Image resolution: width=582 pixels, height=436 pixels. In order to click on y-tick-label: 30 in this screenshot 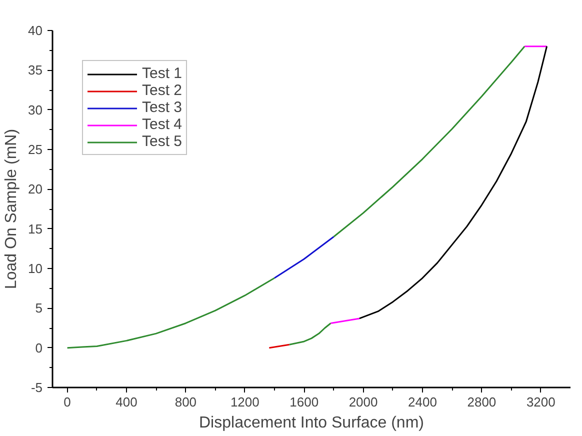, I will do `click(35, 110)`.